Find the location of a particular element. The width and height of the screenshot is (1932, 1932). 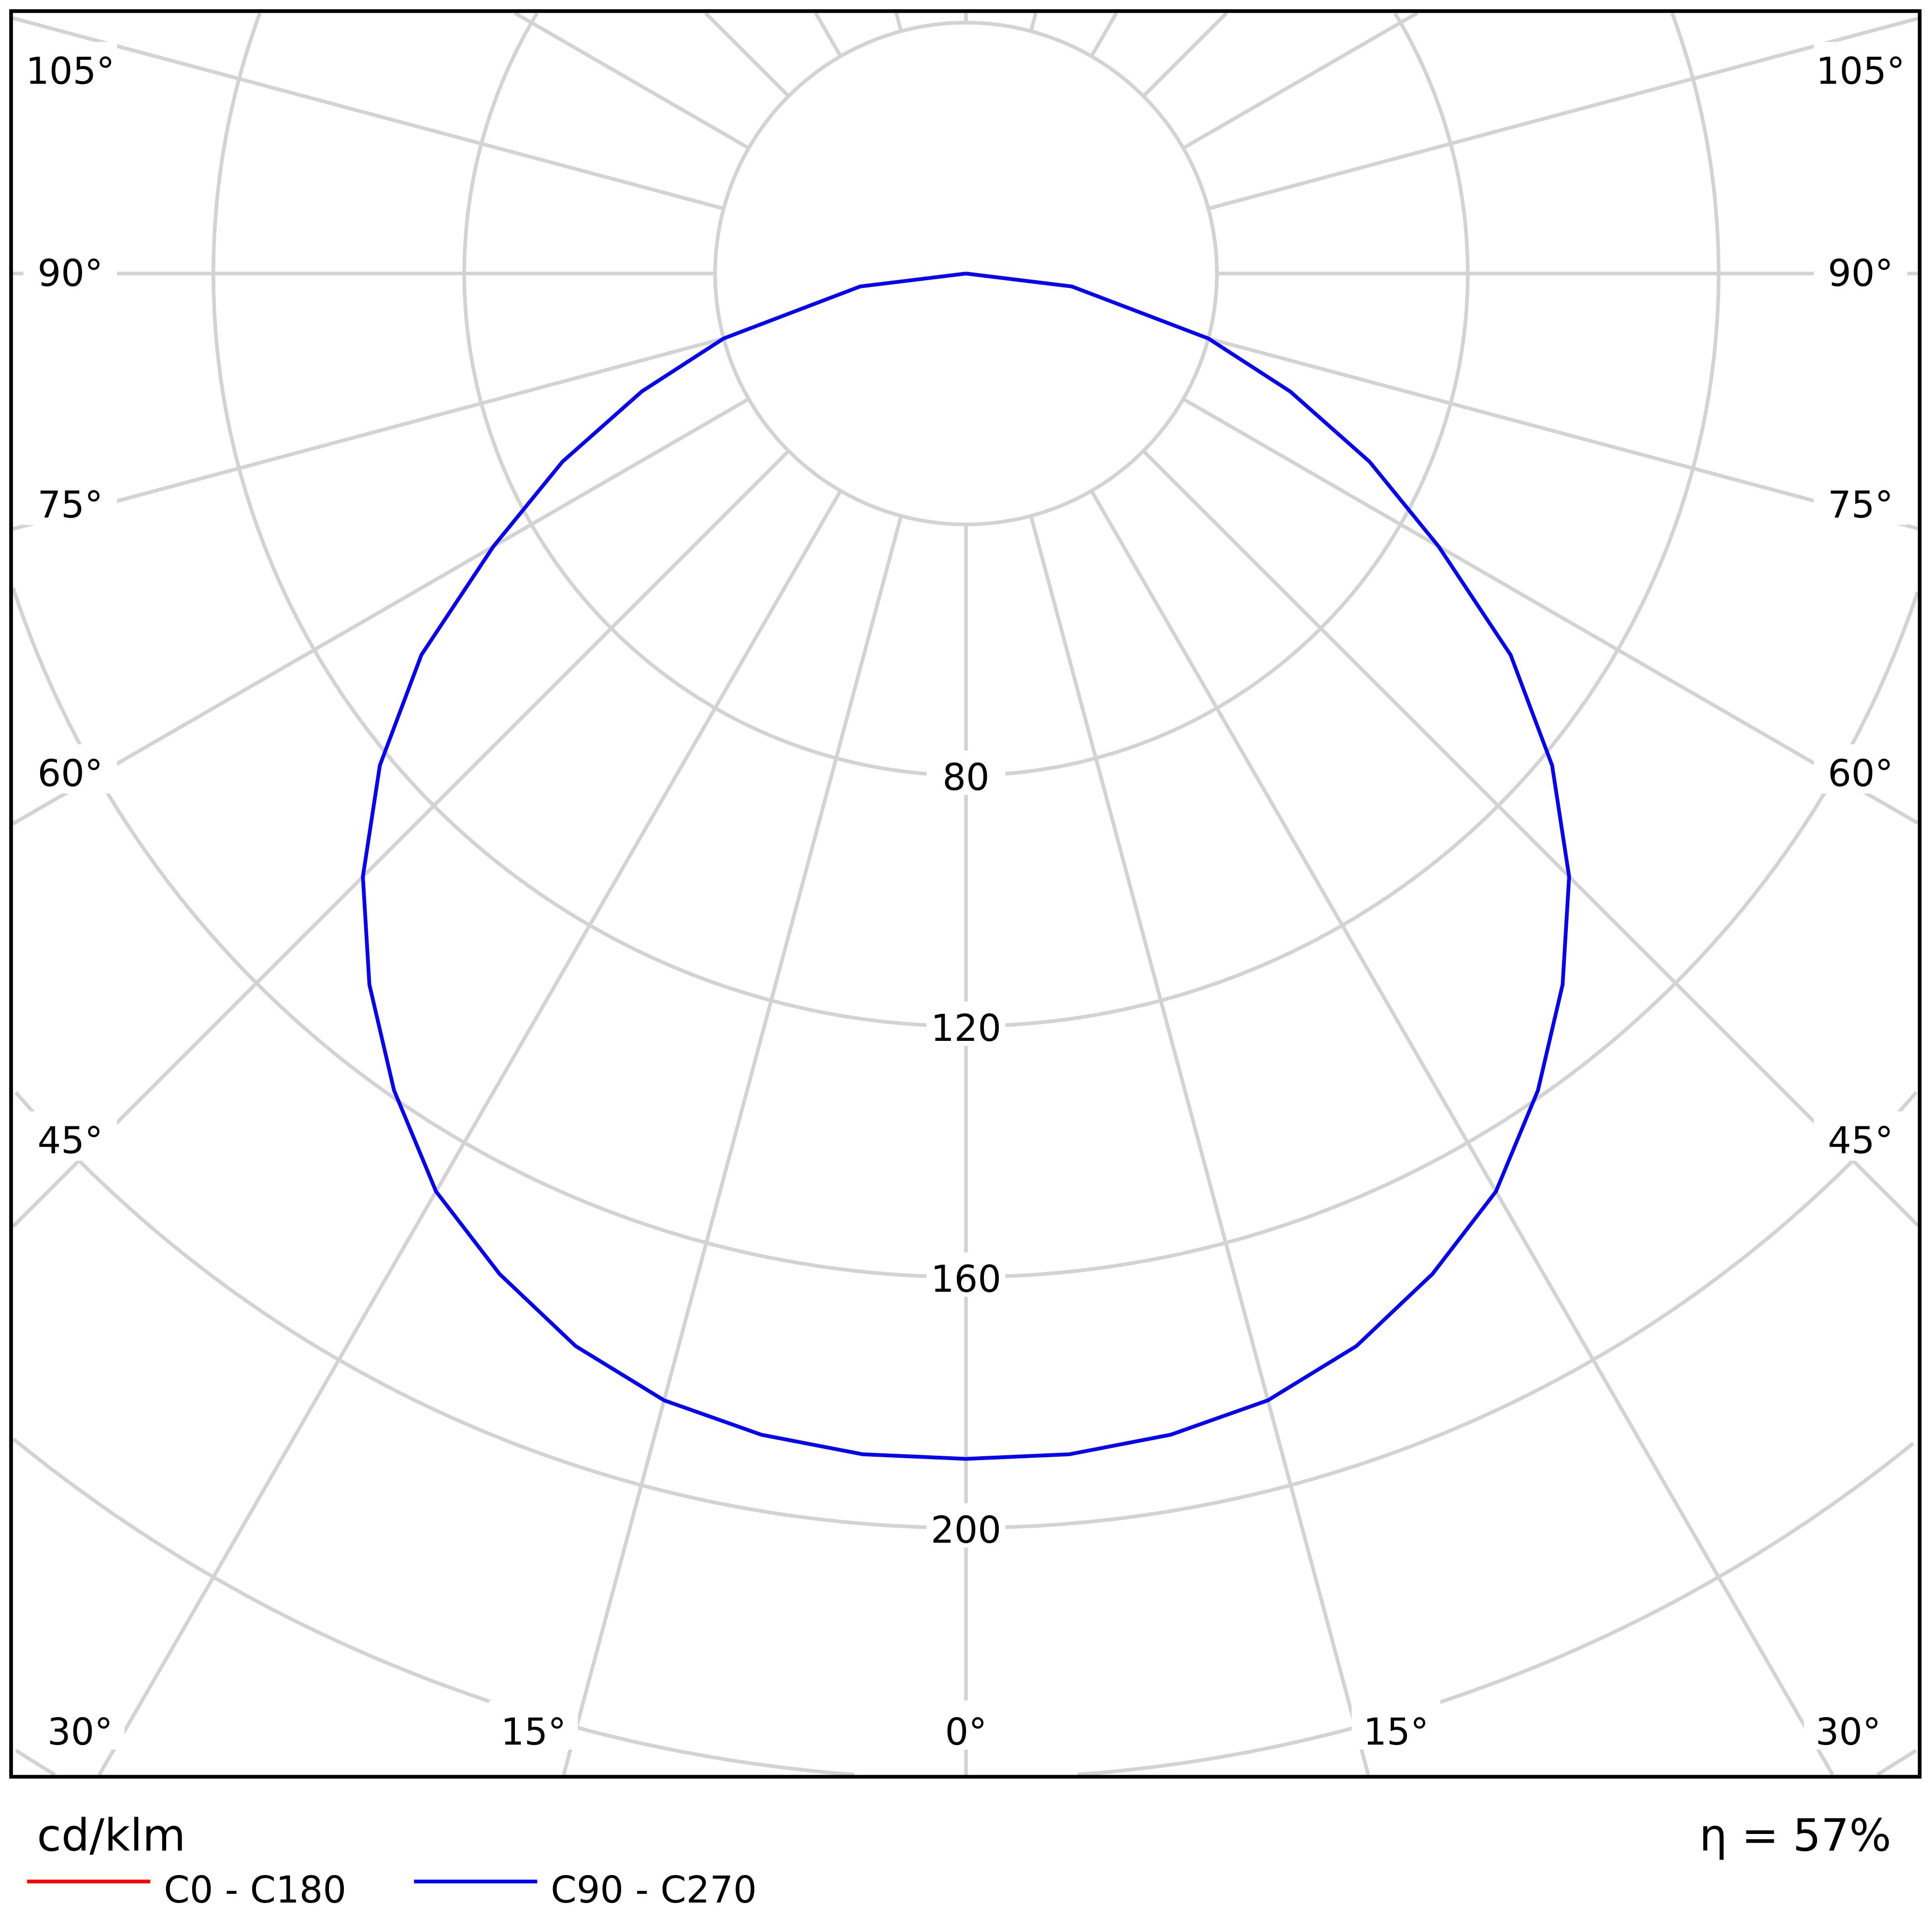

legend-label-c0: C0 - C180 is located at coordinates (255, 1890).